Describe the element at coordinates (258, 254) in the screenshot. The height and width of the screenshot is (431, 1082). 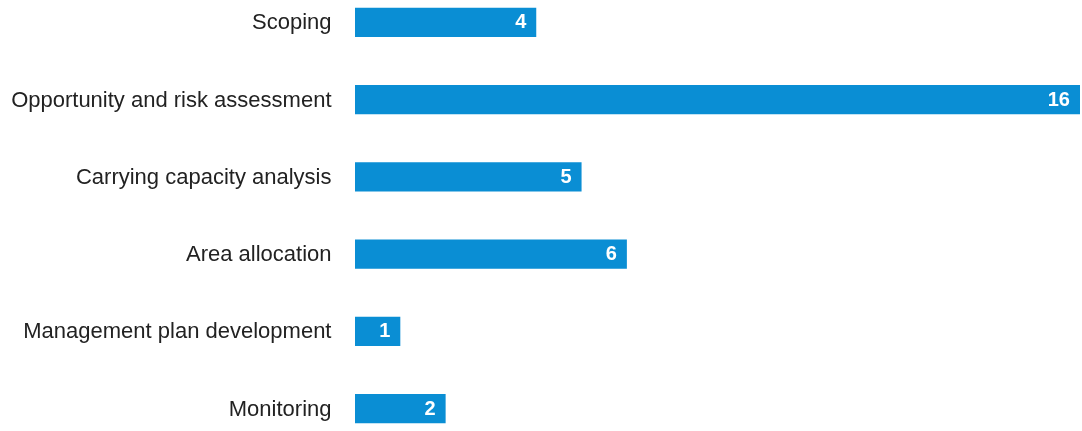
I see `y-tick-label: Area allocation` at that location.